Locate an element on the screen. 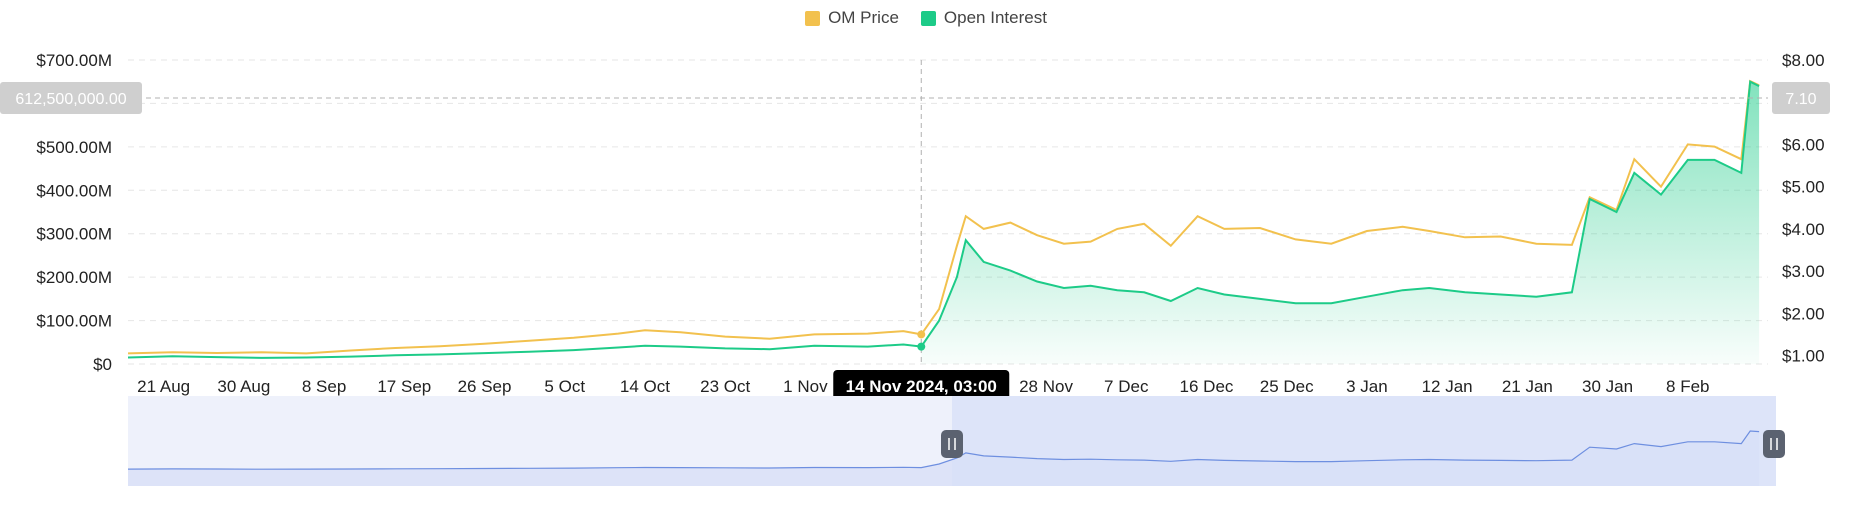  y-left-tick-label: $400.00M is located at coordinates (74, 190).